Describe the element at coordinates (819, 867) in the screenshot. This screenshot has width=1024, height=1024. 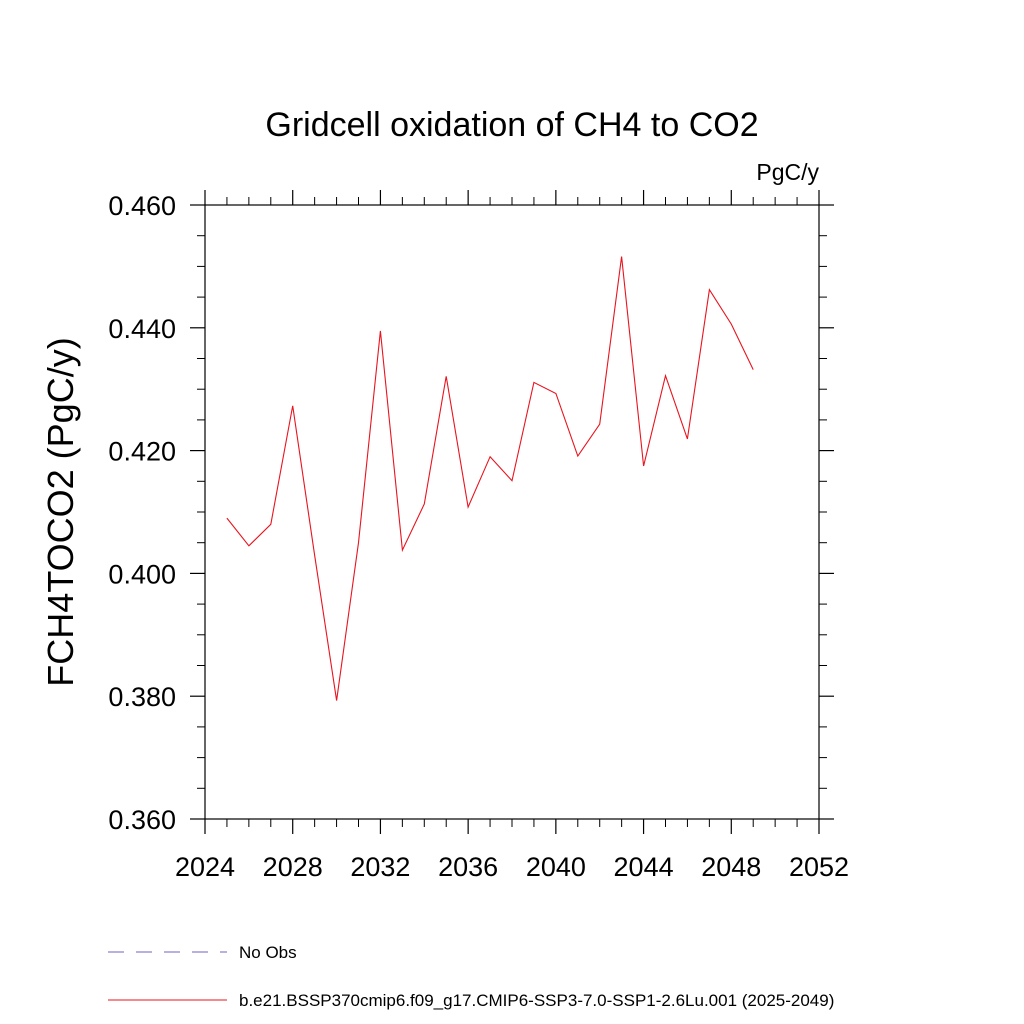
I see `x-tick-label: 2052` at that location.